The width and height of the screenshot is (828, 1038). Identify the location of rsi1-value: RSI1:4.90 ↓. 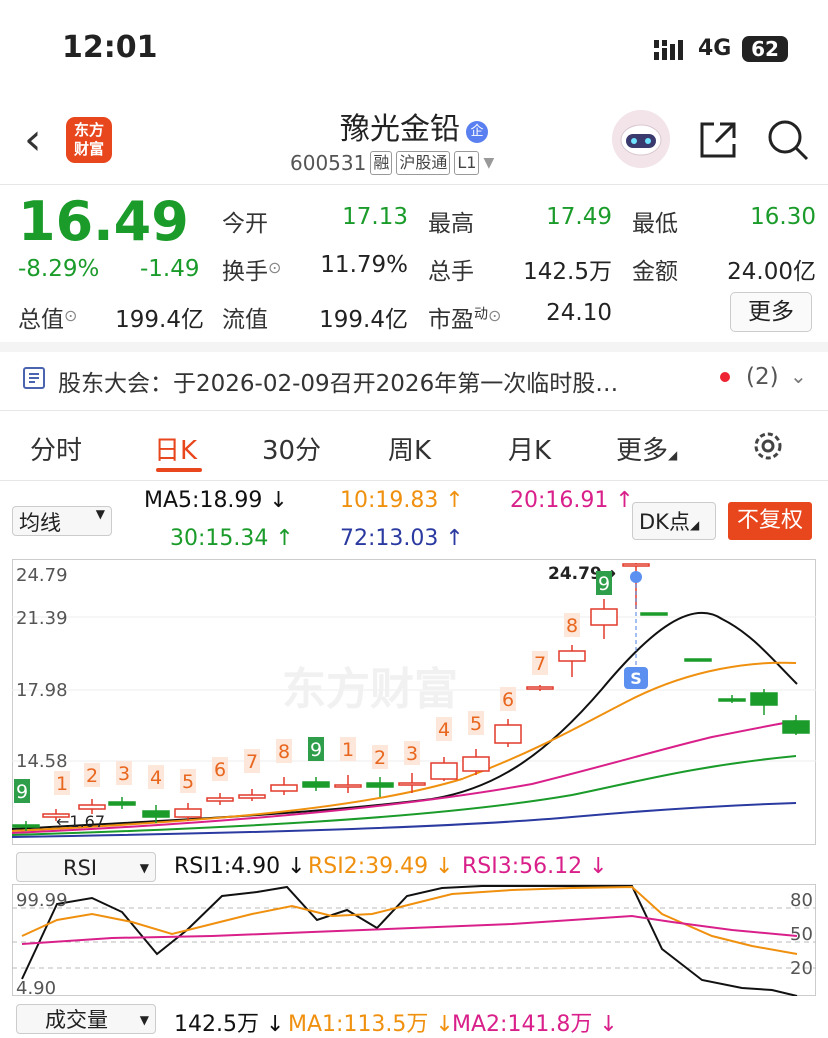
(240, 866).